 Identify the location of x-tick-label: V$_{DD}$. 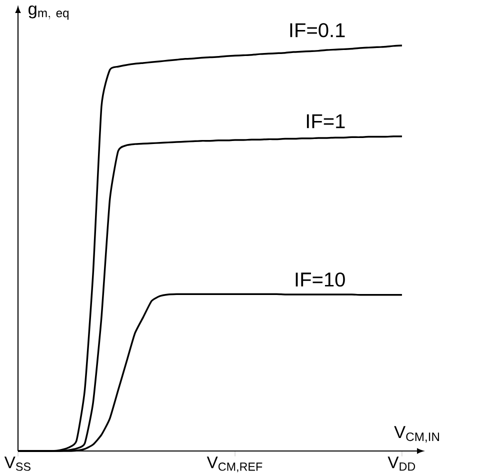
(402, 463).